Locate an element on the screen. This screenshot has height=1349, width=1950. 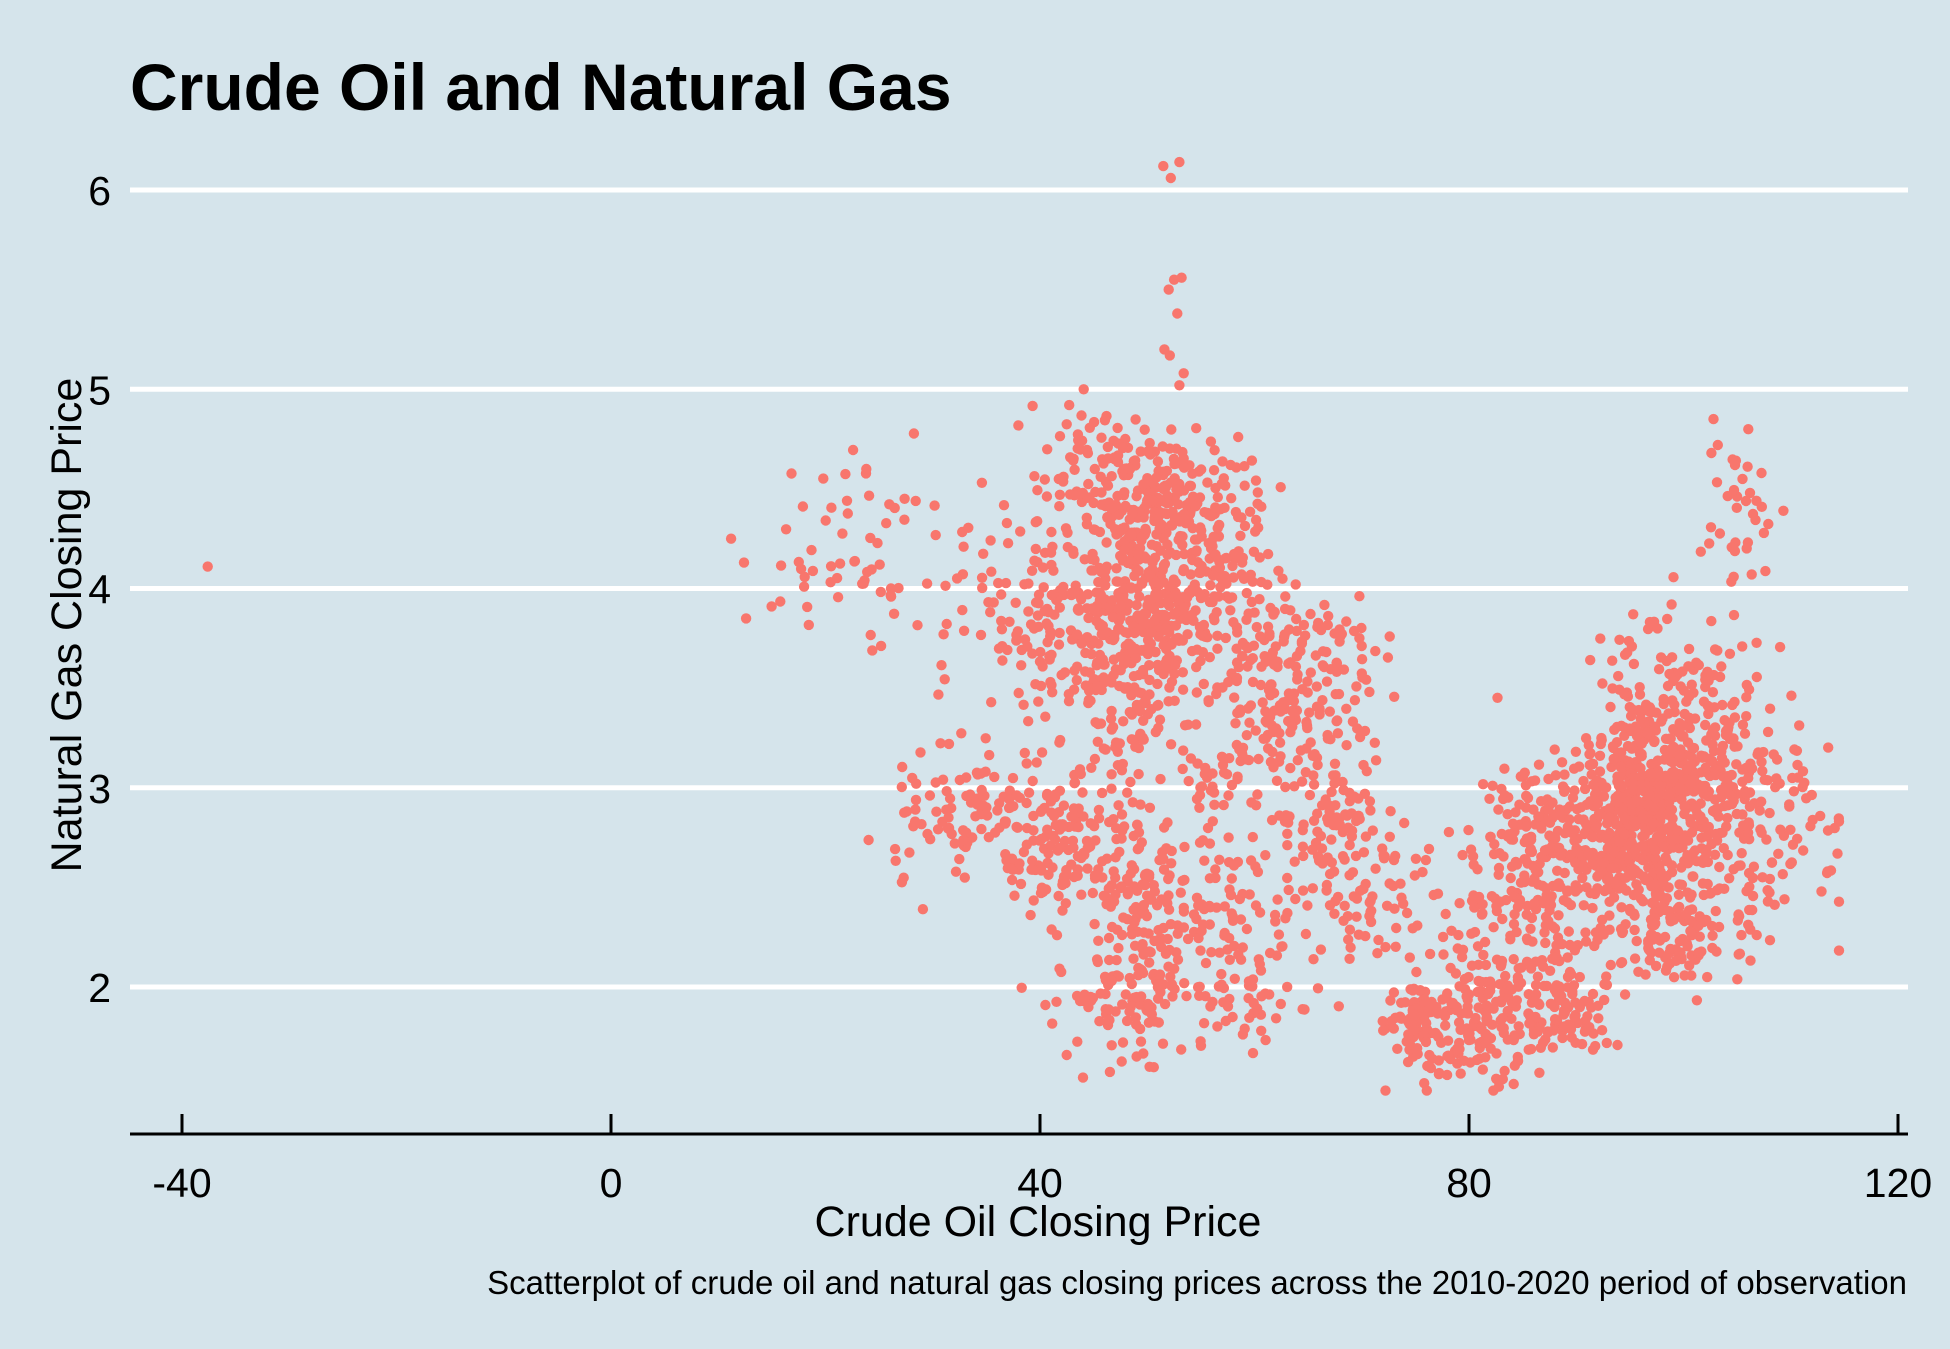
y-tick-label: 2 is located at coordinates (99, 988).